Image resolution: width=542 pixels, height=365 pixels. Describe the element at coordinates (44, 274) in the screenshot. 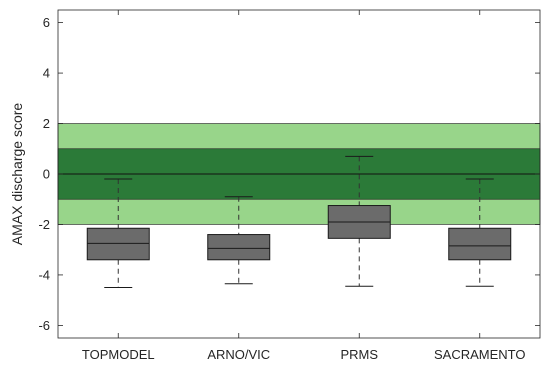

I see `y-tick-label: -4` at that location.